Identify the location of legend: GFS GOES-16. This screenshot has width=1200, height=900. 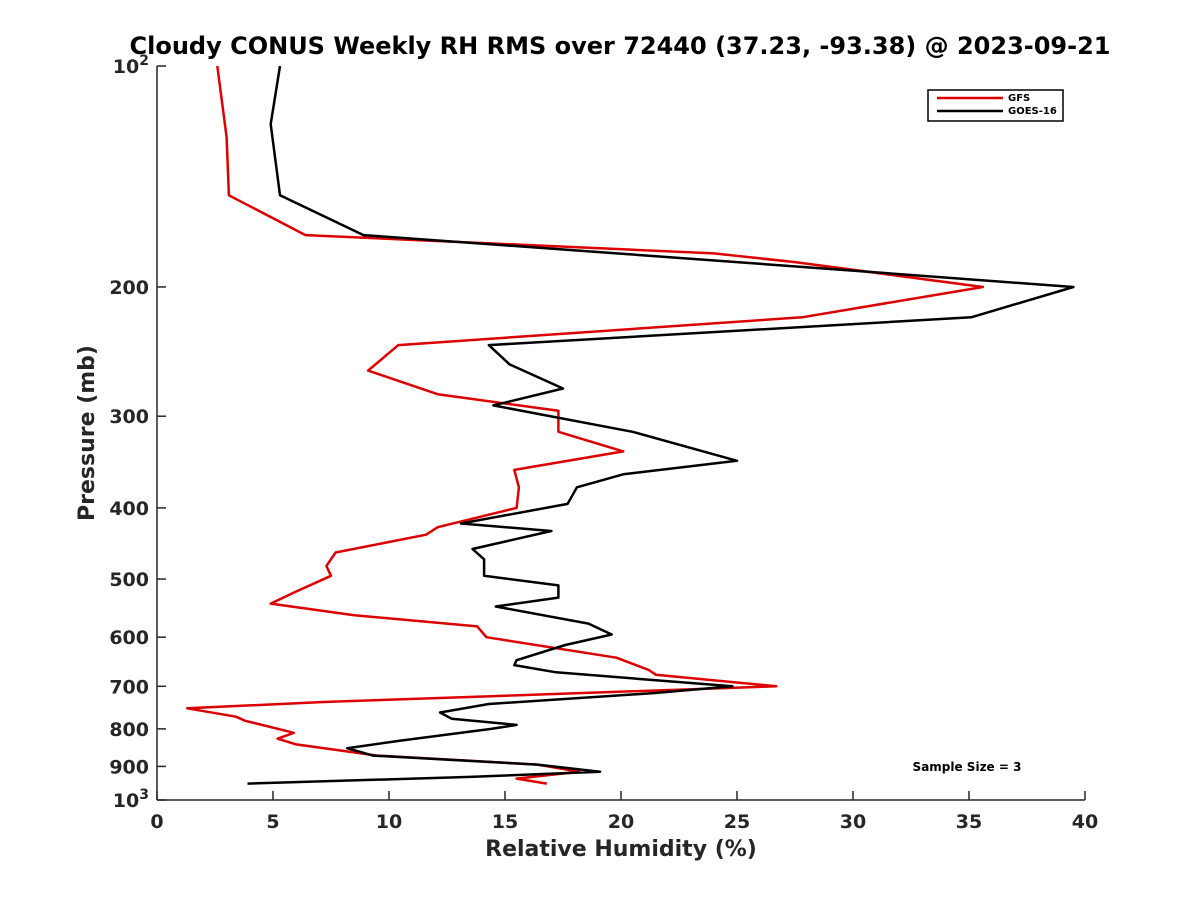
(995, 105).